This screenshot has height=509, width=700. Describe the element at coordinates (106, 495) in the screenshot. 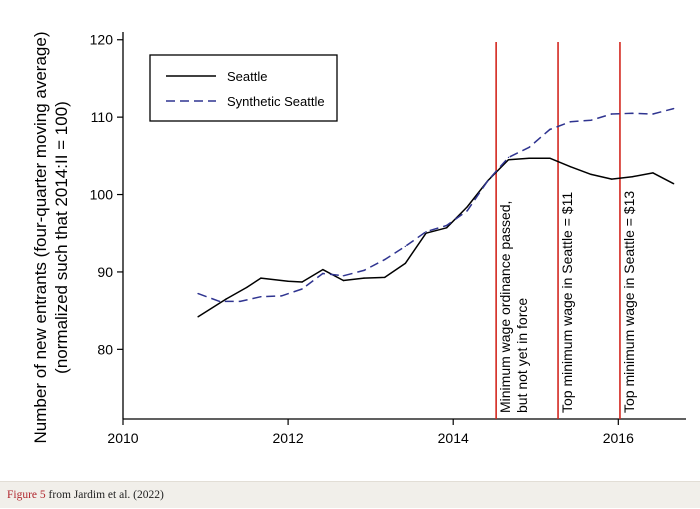

I see `figure-source-text: from Jardim et al. (2022)` at that location.